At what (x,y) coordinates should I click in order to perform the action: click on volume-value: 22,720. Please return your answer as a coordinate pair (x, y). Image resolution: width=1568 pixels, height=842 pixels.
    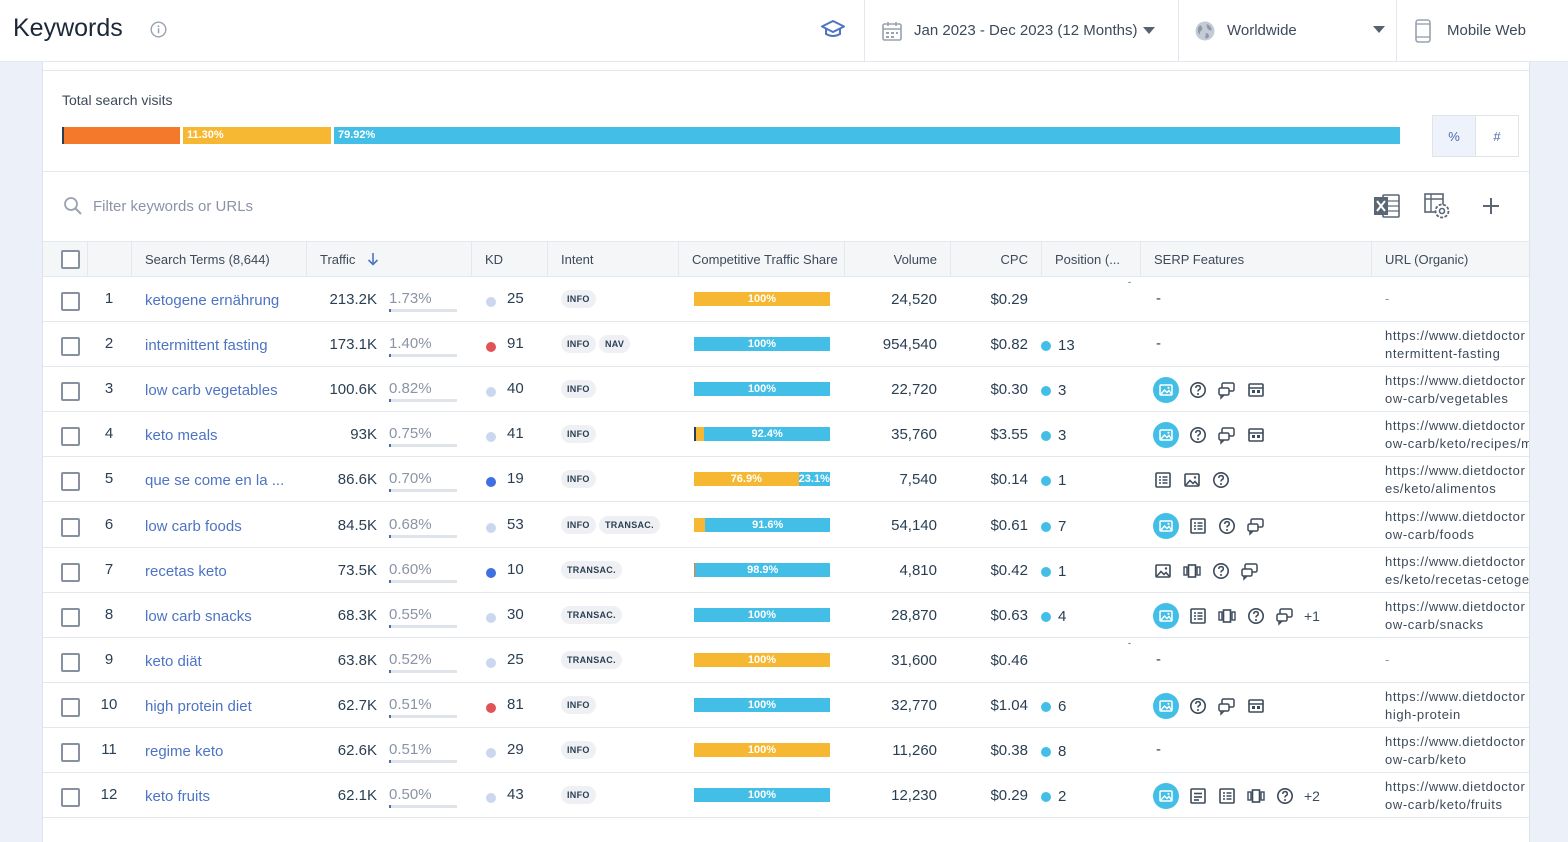
    Looking at the image, I should click on (914, 390).